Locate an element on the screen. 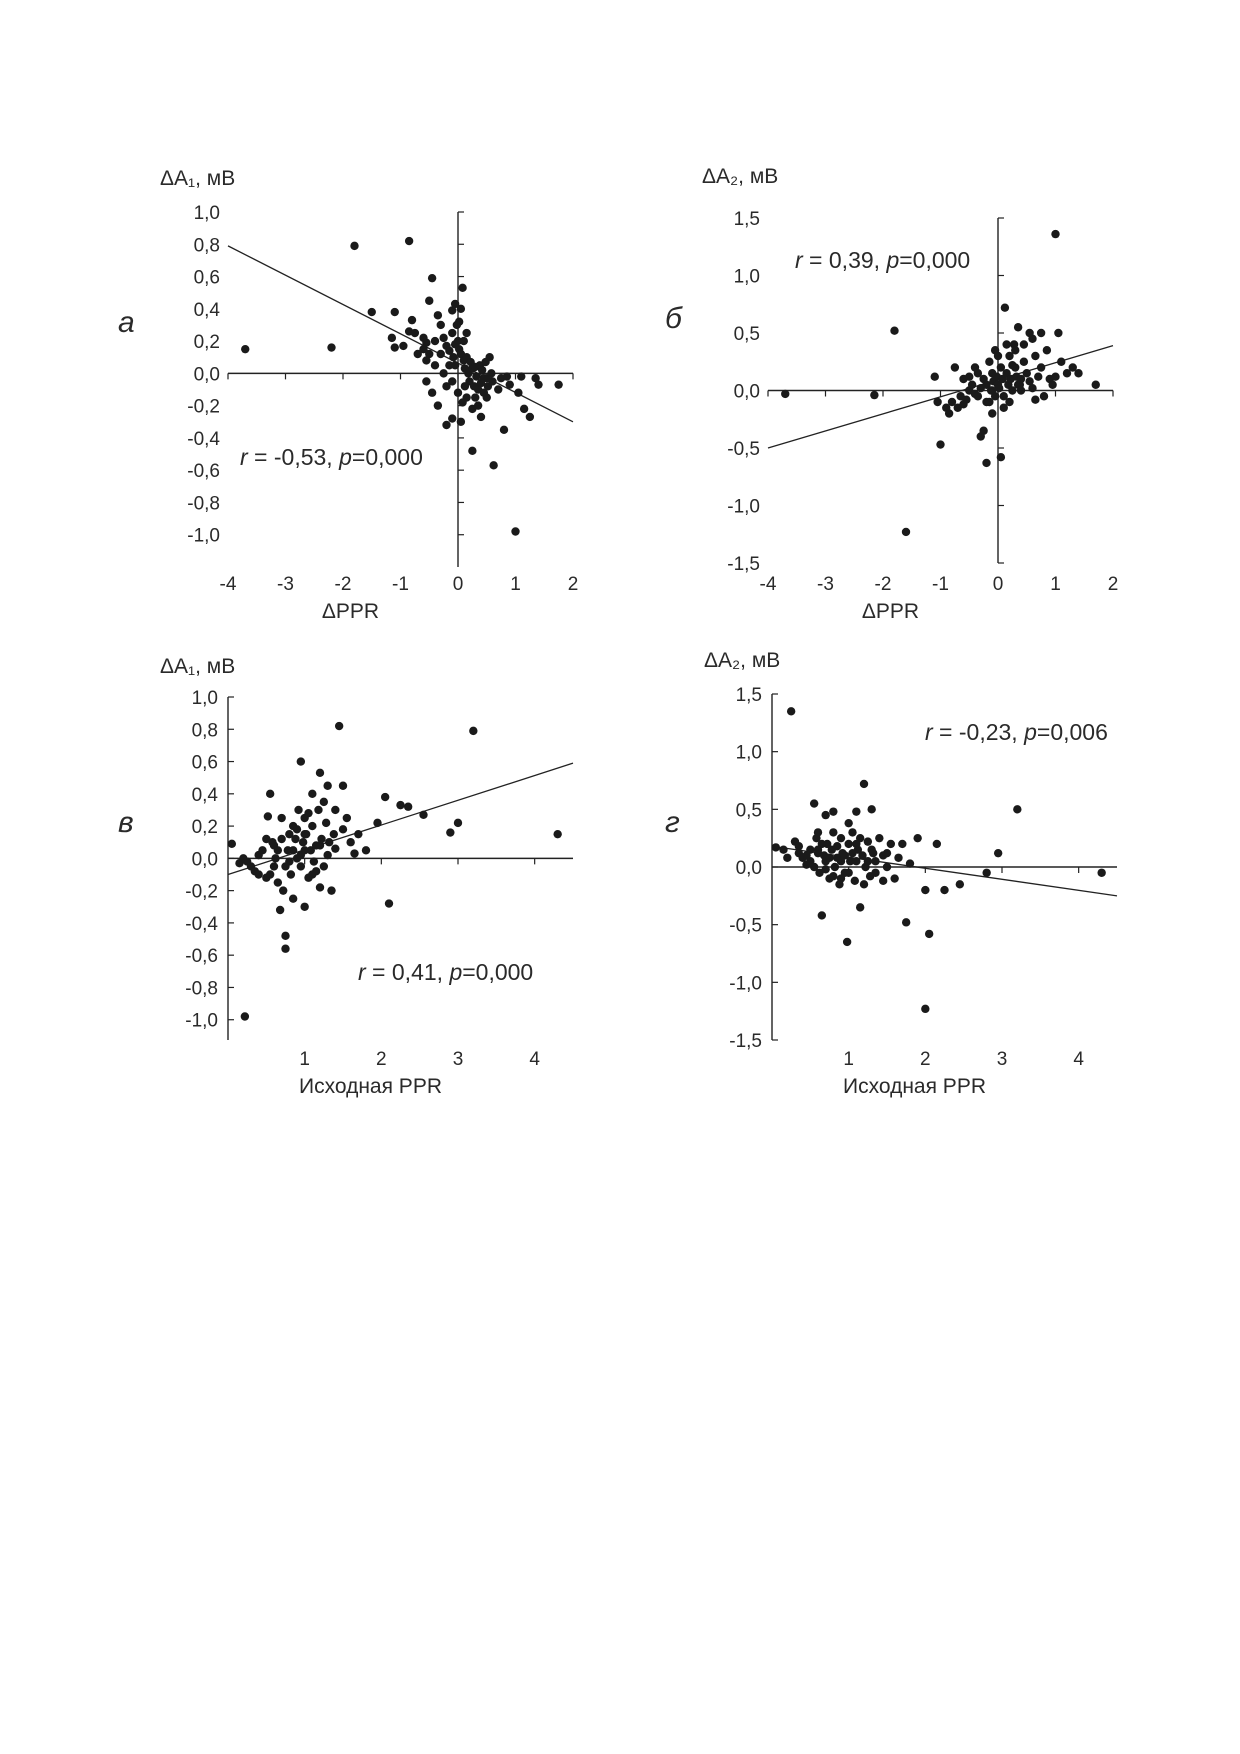 This screenshot has width=1240, height=1754. x-axis-label: ΔPPR is located at coordinates (890, 611).